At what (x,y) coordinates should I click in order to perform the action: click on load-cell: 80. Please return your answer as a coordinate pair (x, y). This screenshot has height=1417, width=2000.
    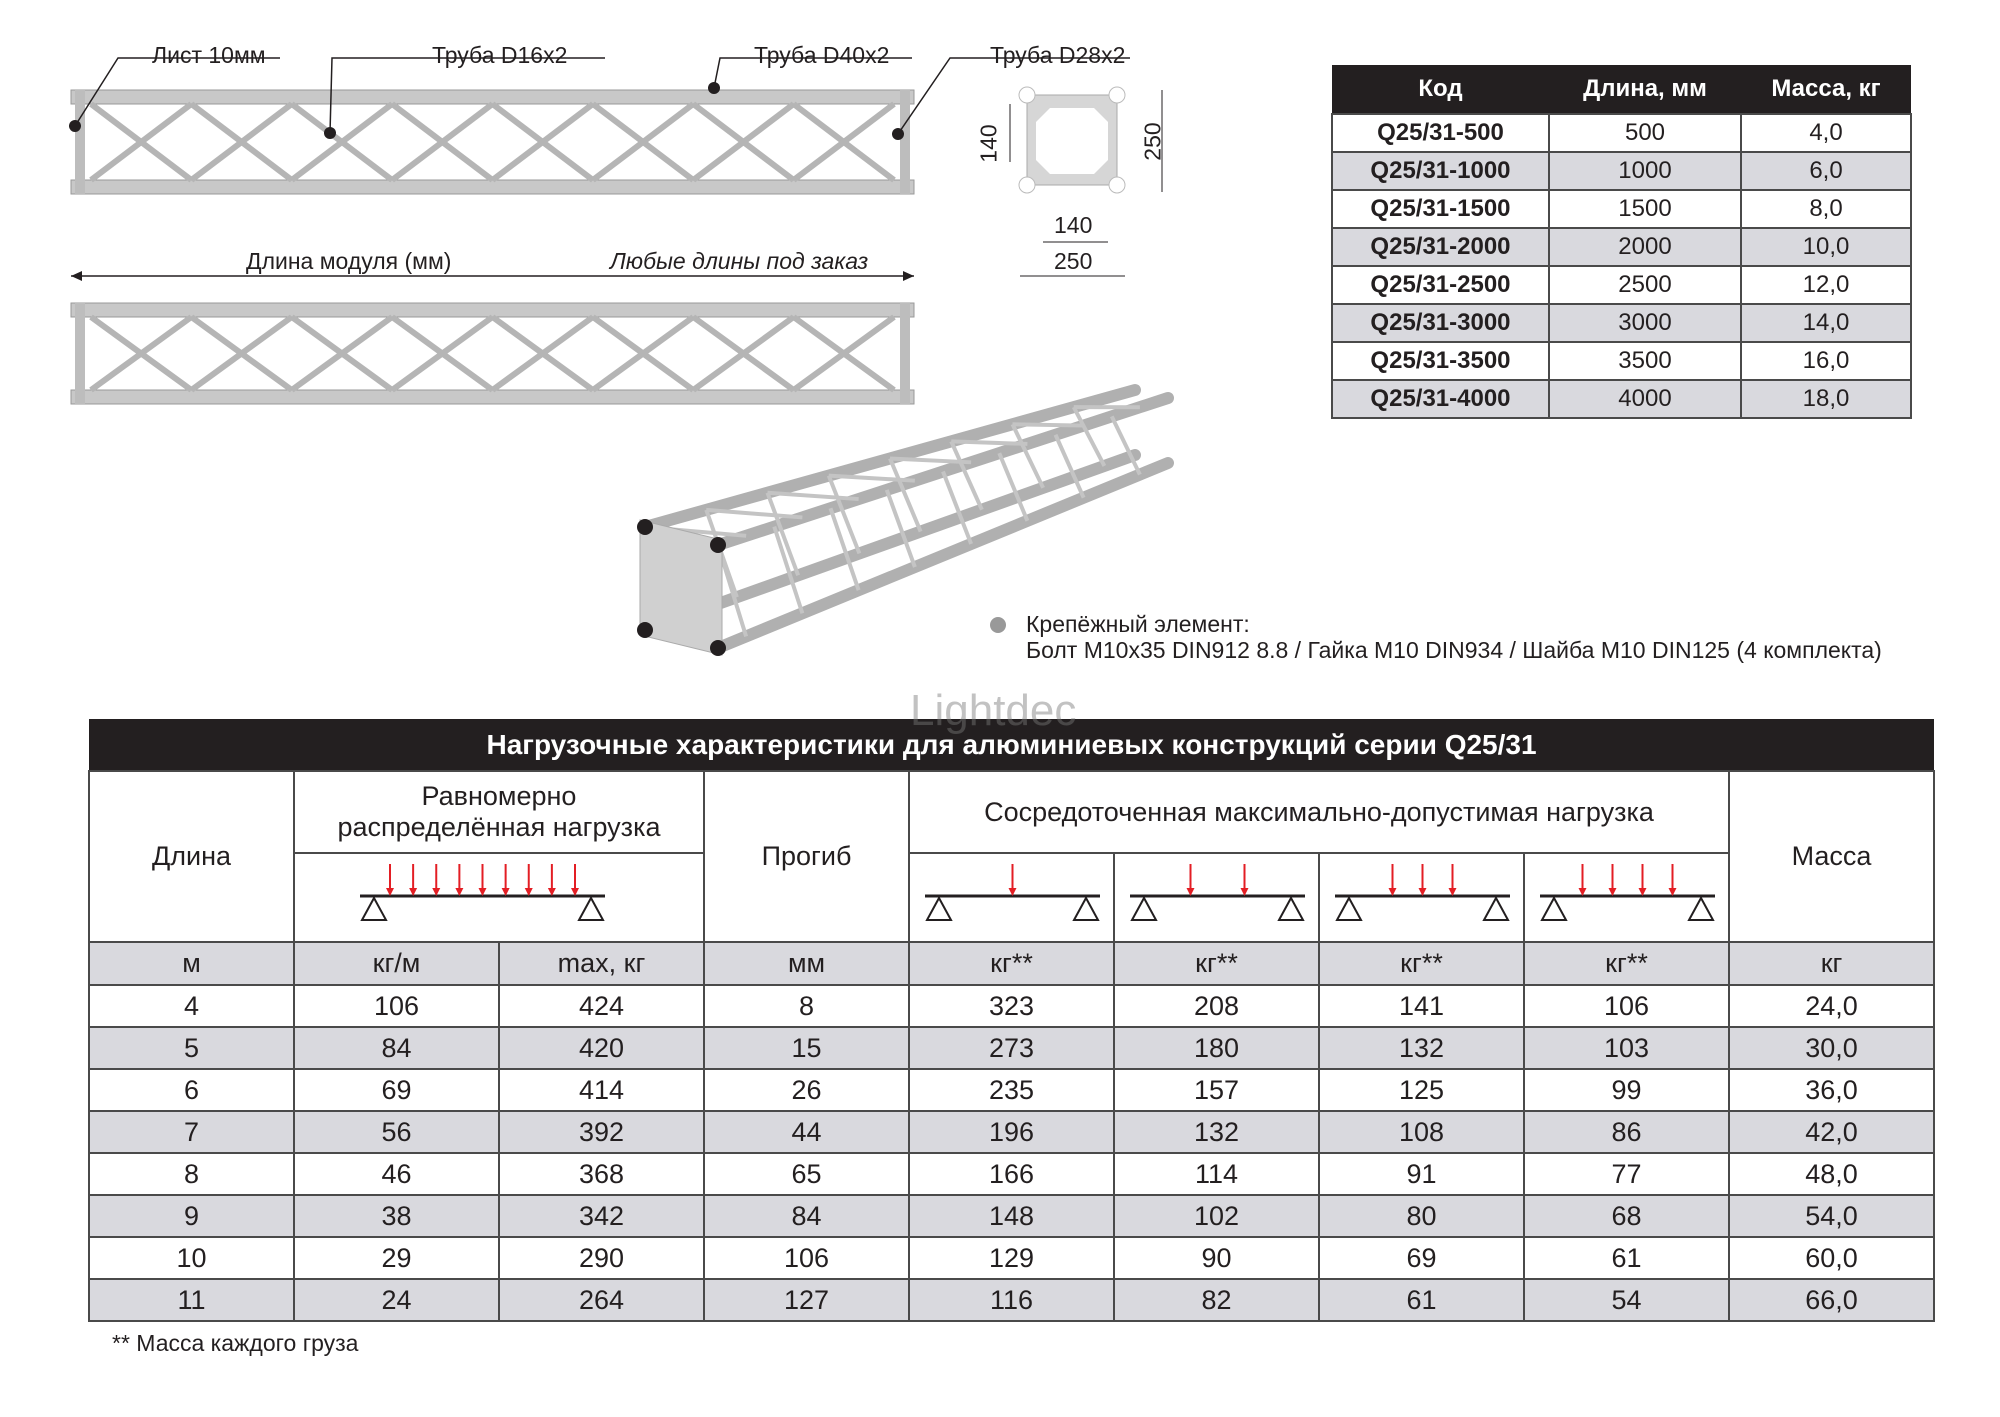
    Looking at the image, I should click on (1421, 1216).